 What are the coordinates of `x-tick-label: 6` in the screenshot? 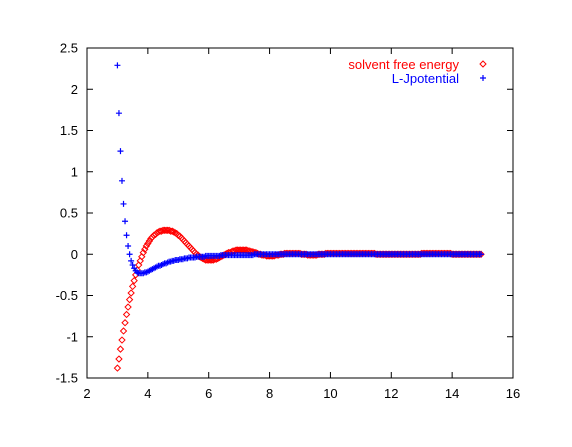 It's located at (208, 393).